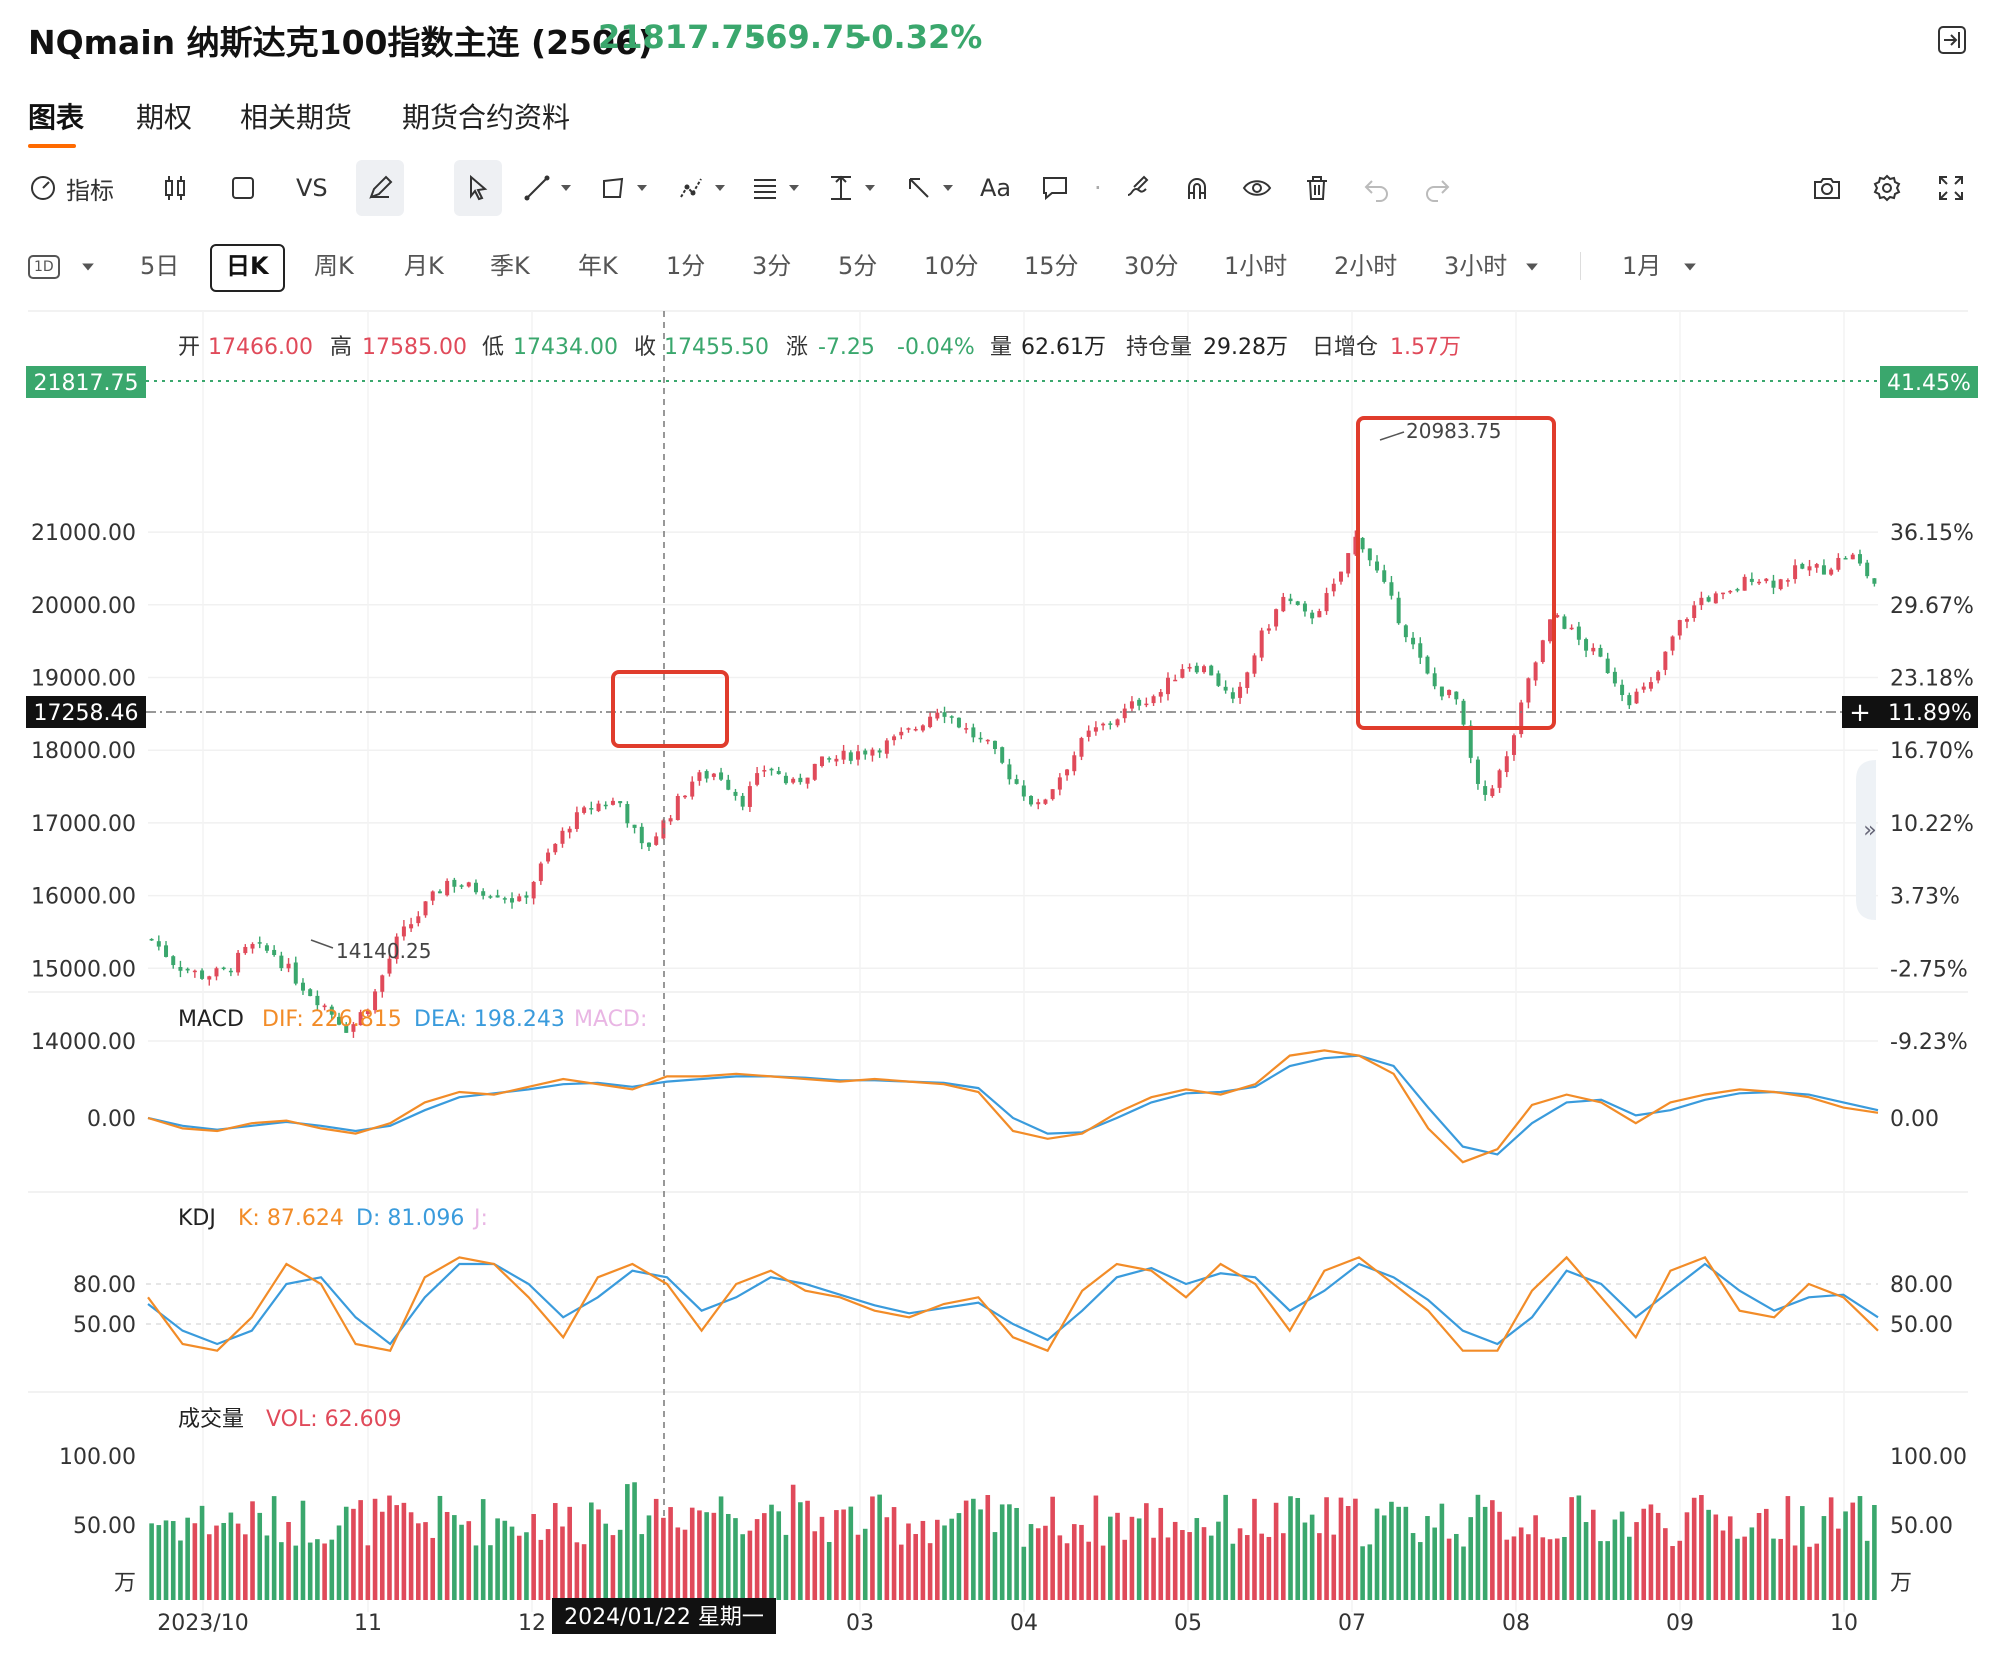 This screenshot has height=1654, width=2012. Describe the element at coordinates (936, 347) in the screenshot. I see `ohlc-change-pct: -0.04%` at that location.